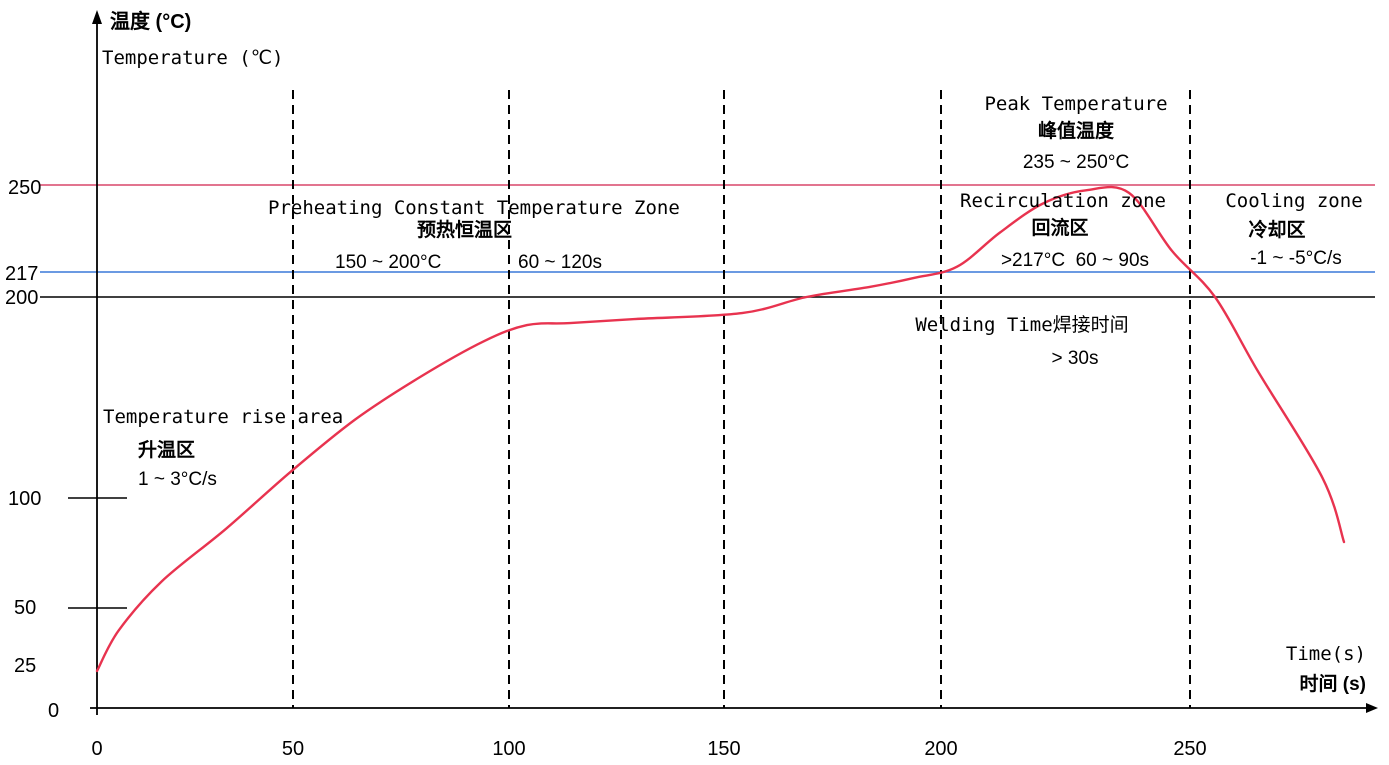  I want to click on preheat-zone-title-en: Preheating Constant Temperature Zone, so click(474, 208).